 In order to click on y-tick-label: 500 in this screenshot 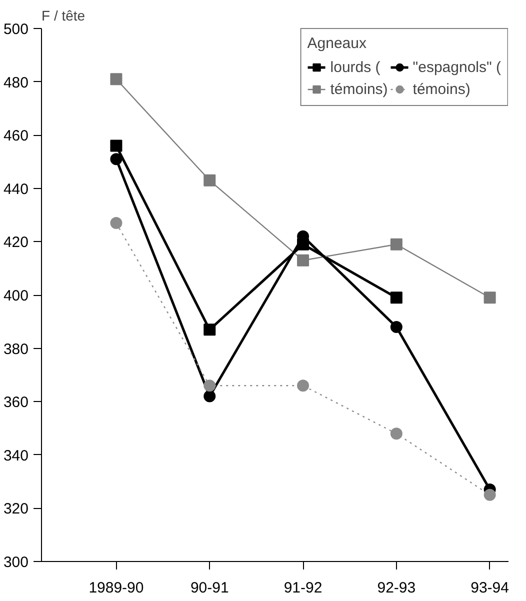, I will do `click(16, 29)`.